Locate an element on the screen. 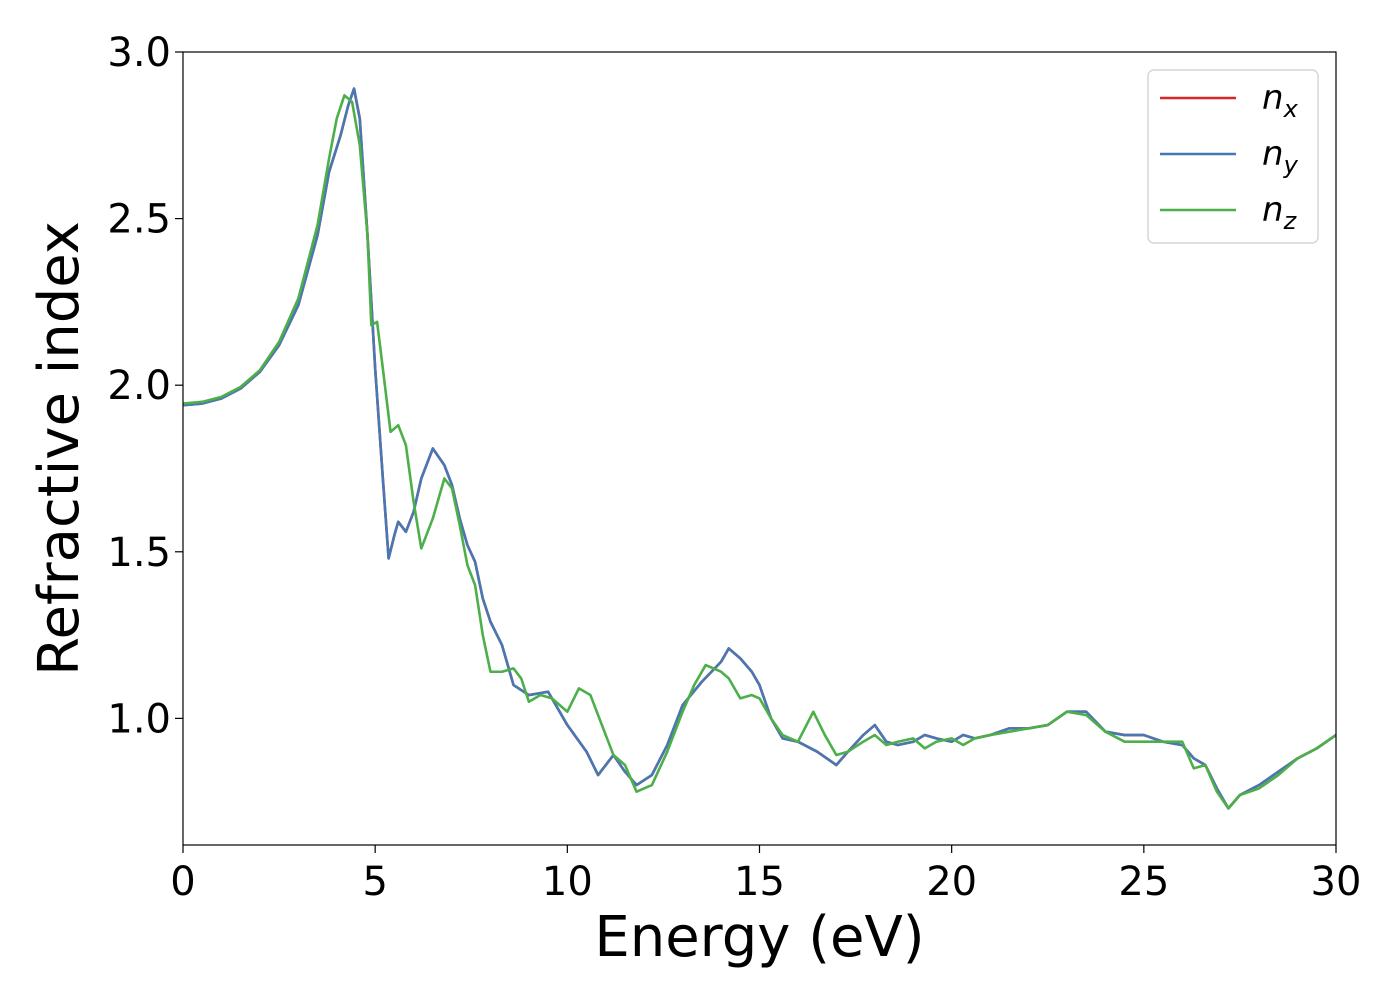  legend-box is located at coordinates (1233, 156).